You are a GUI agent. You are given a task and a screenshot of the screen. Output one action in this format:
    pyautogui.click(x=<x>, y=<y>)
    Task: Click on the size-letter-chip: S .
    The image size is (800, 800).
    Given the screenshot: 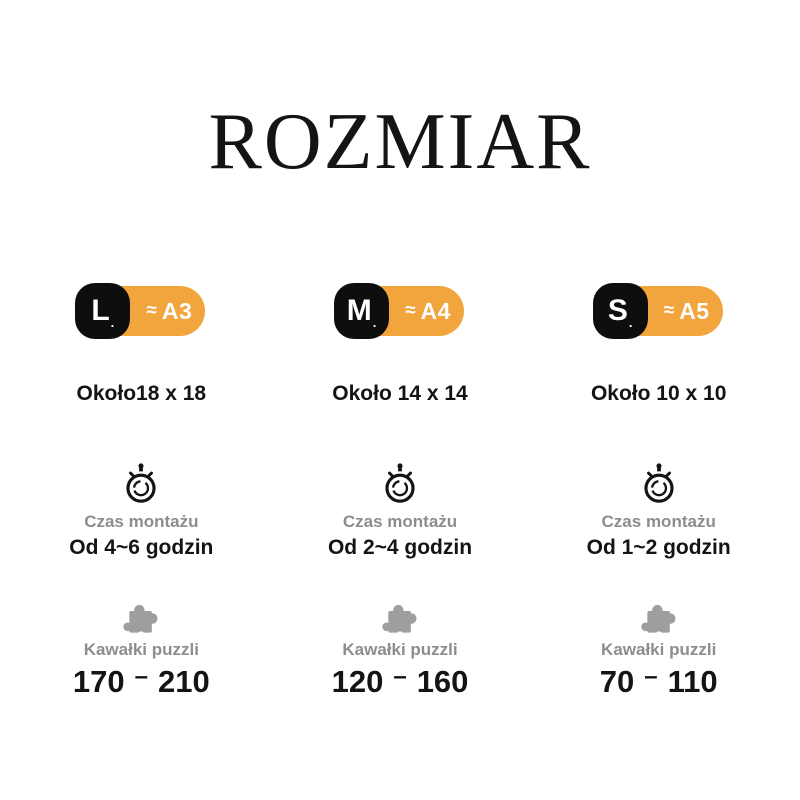 What is the action you would take?
    pyautogui.click(x=620, y=311)
    